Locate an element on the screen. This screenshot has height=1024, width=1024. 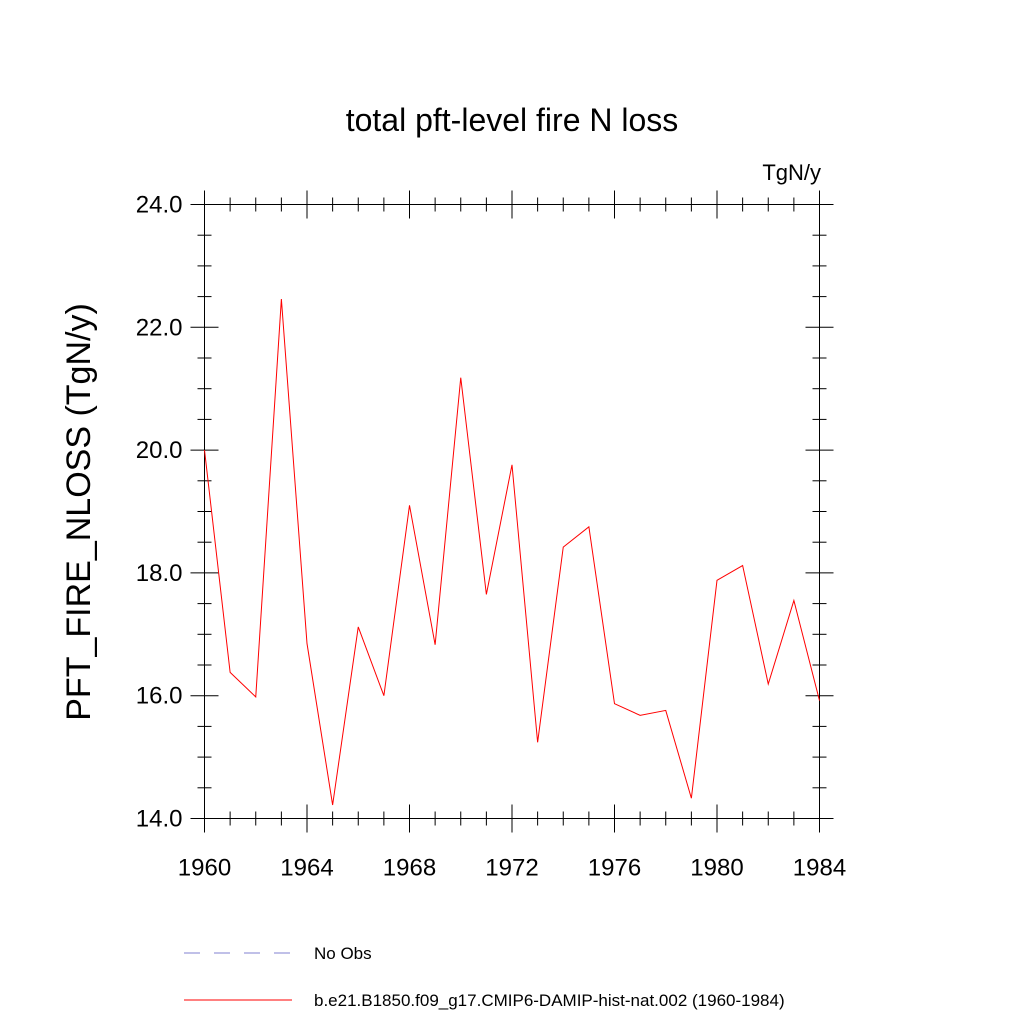
y-tick-label: 18.0 is located at coordinates (159, 573).